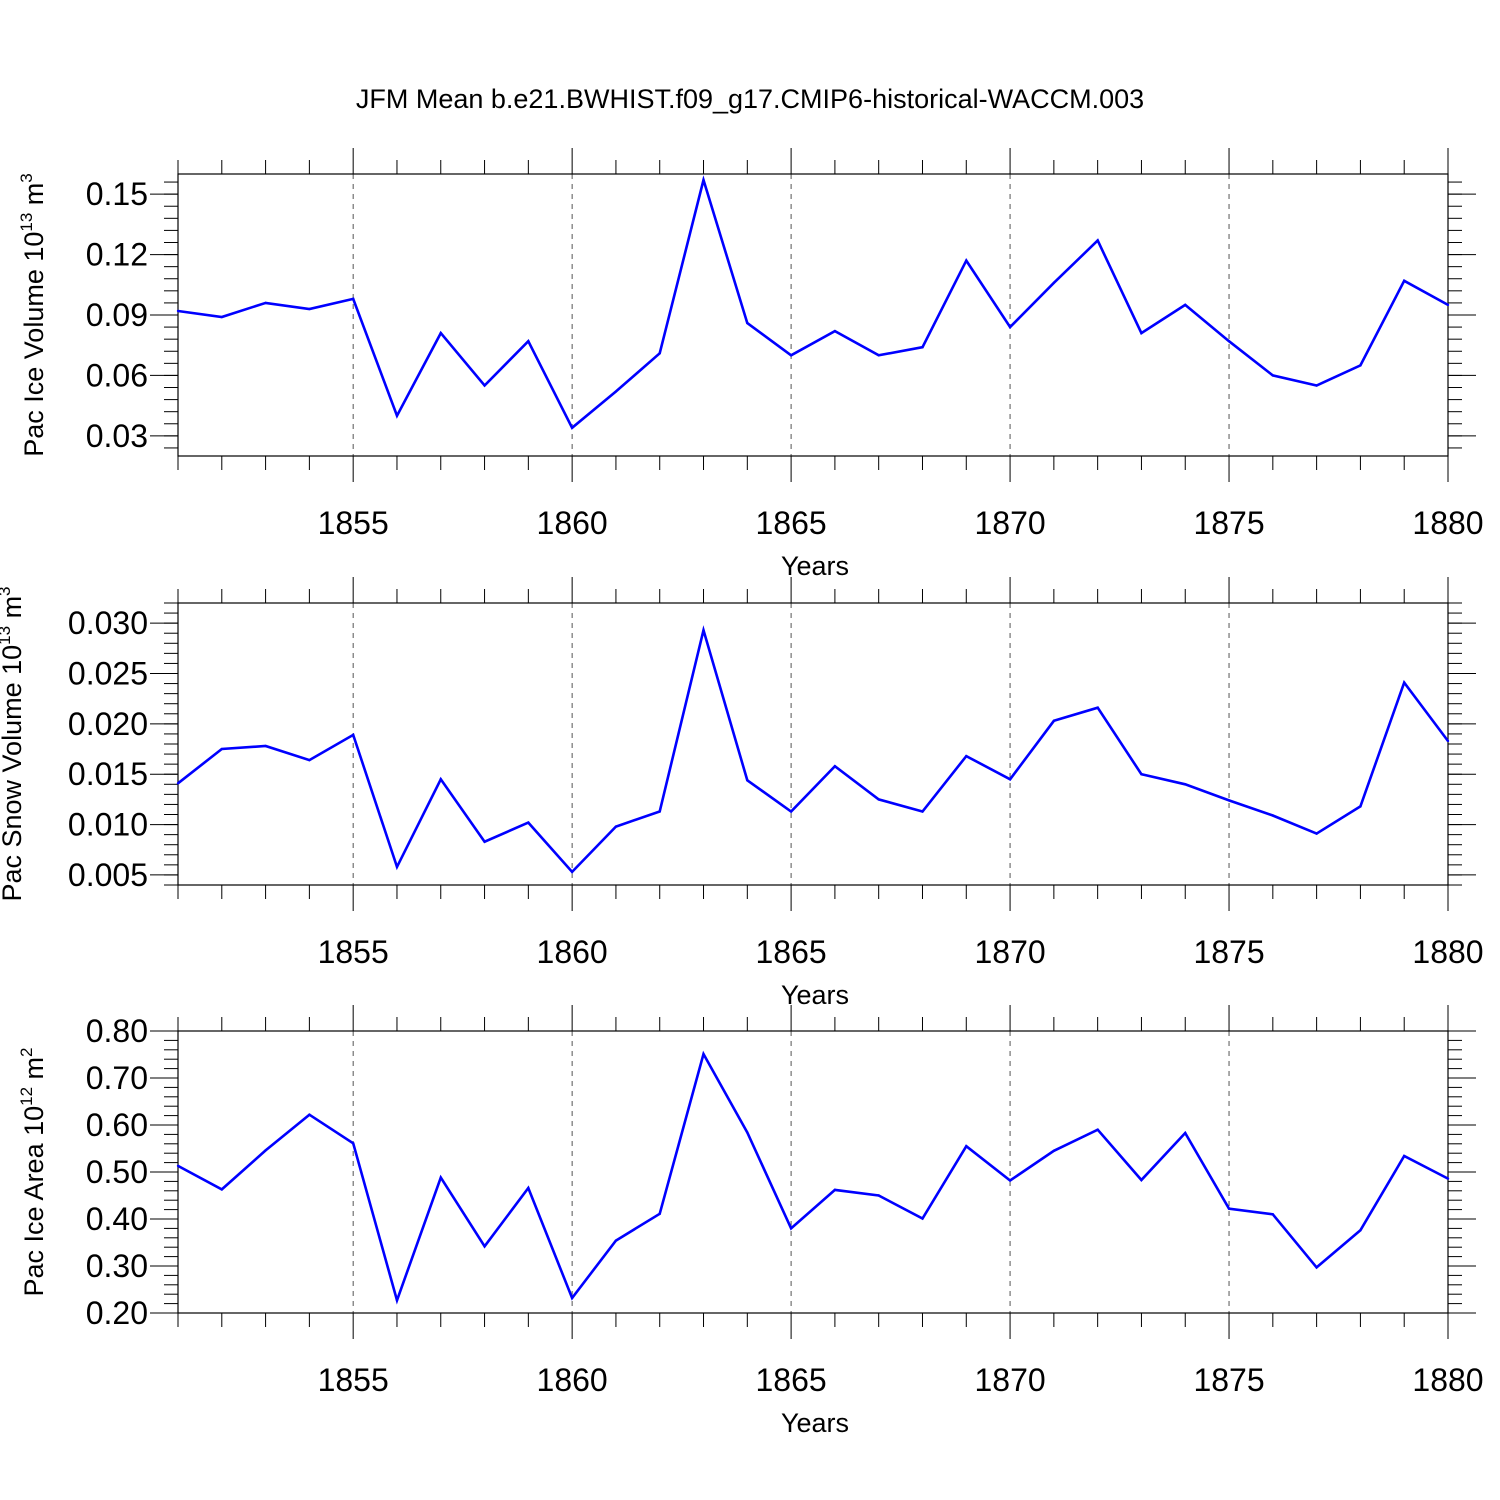 The image size is (1500, 1500). I want to click on x-axis-label: Years, so click(815, 995).